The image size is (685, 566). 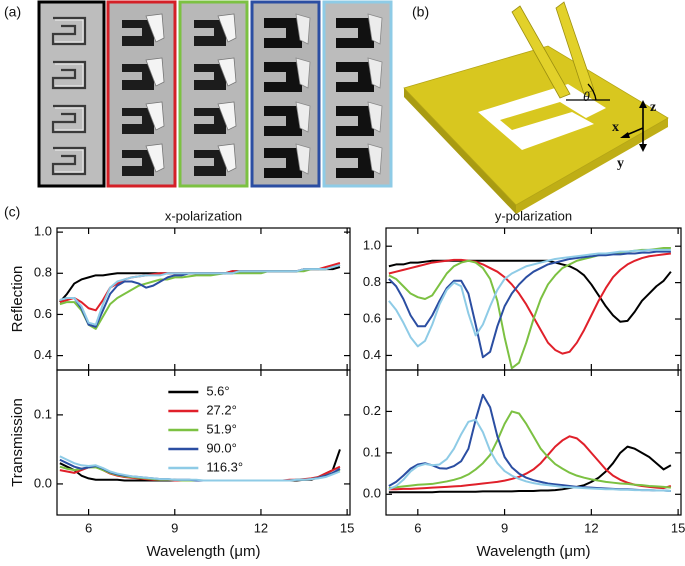 I want to click on panel-label: (b), so click(x=420, y=12).